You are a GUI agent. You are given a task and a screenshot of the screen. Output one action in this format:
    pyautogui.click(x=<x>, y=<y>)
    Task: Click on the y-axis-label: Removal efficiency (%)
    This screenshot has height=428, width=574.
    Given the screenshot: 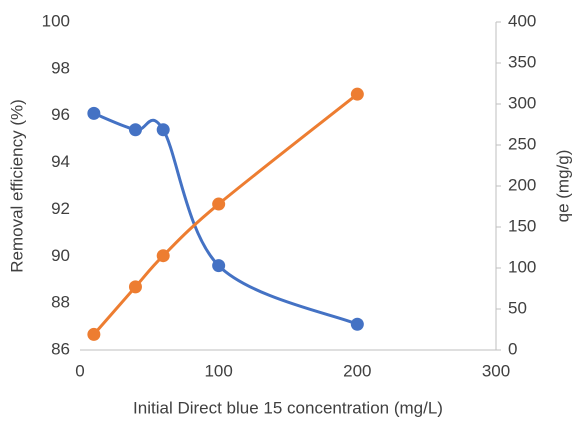 What is the action you would take?
    pyautogui.click(x=16, y=186)
    